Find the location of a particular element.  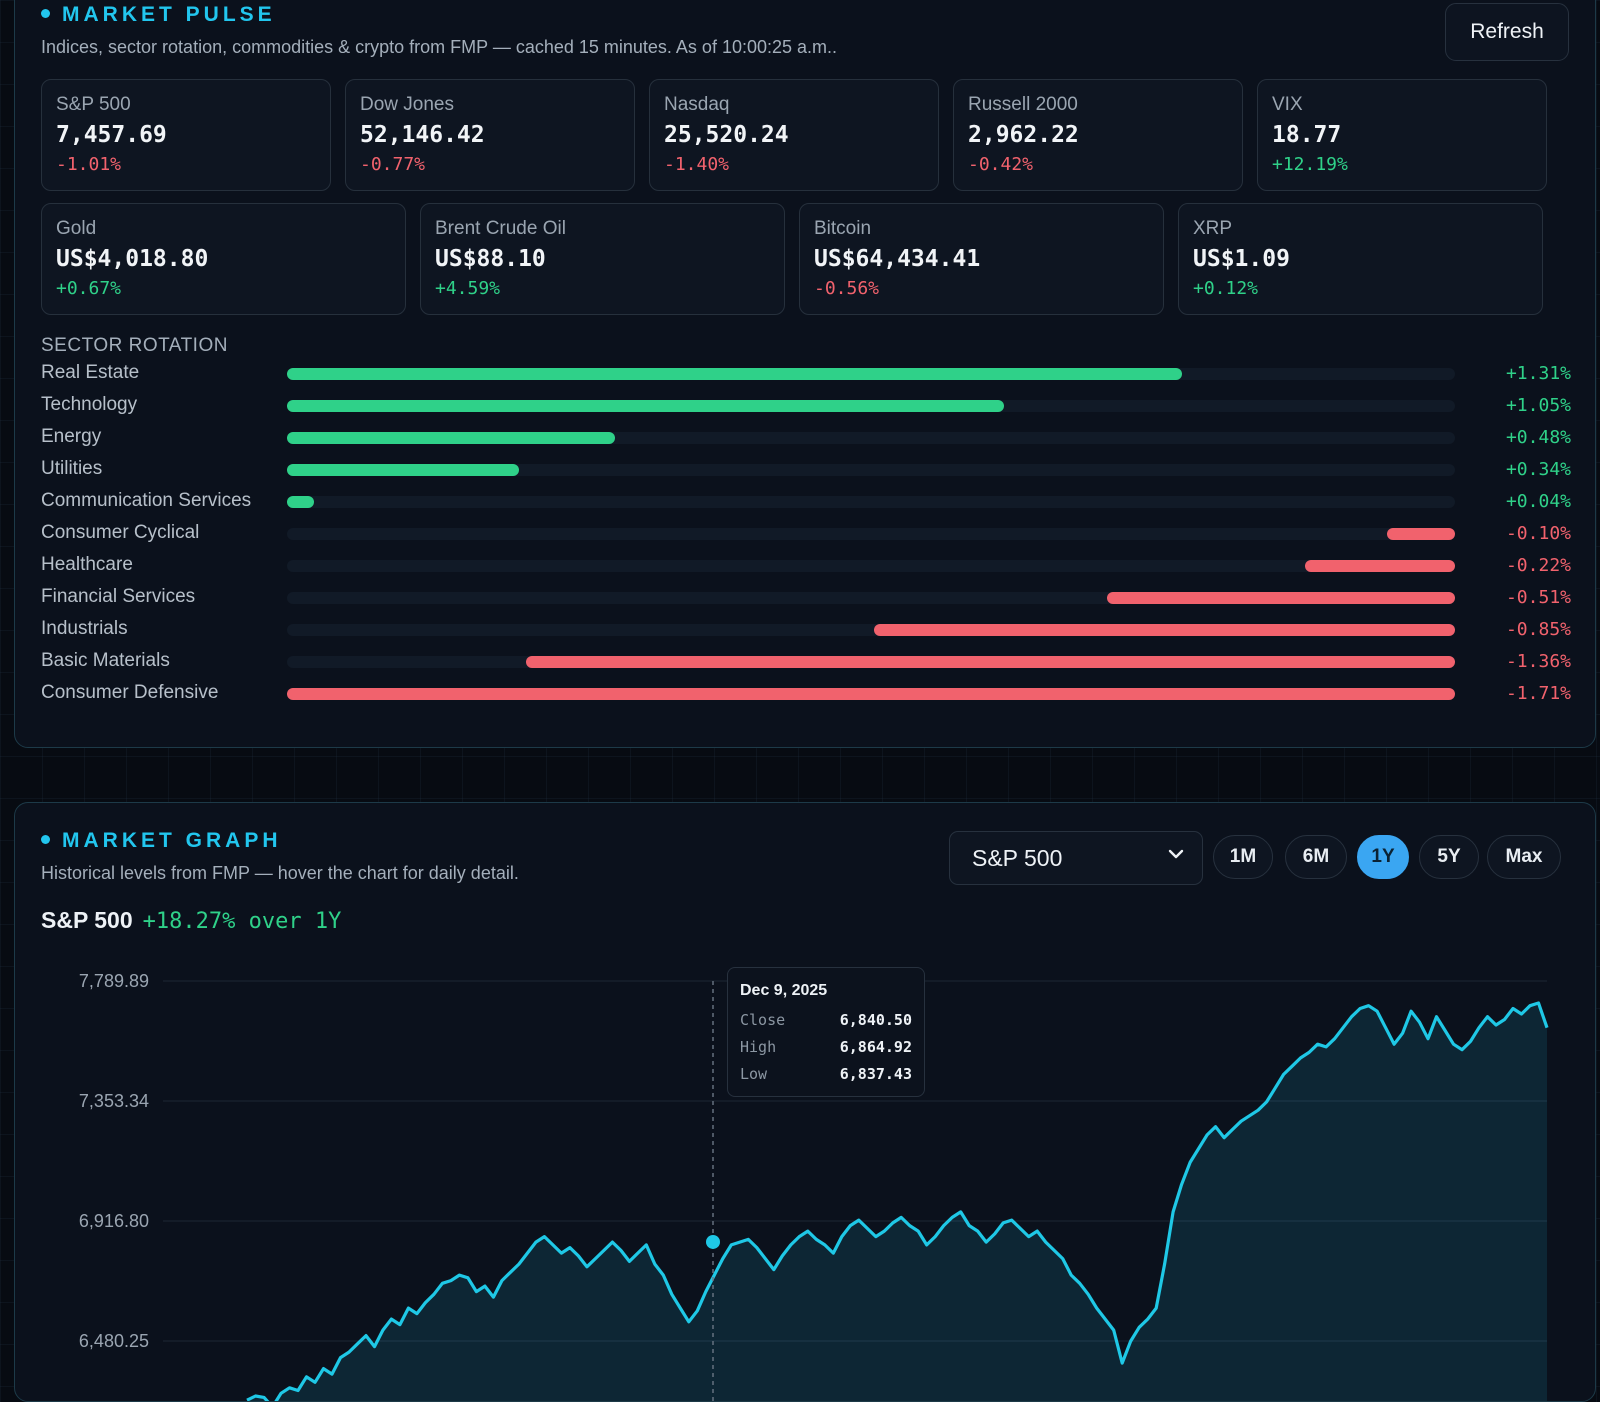

sector-row: Utilities +0.34% is located at coordinates (806, 470).